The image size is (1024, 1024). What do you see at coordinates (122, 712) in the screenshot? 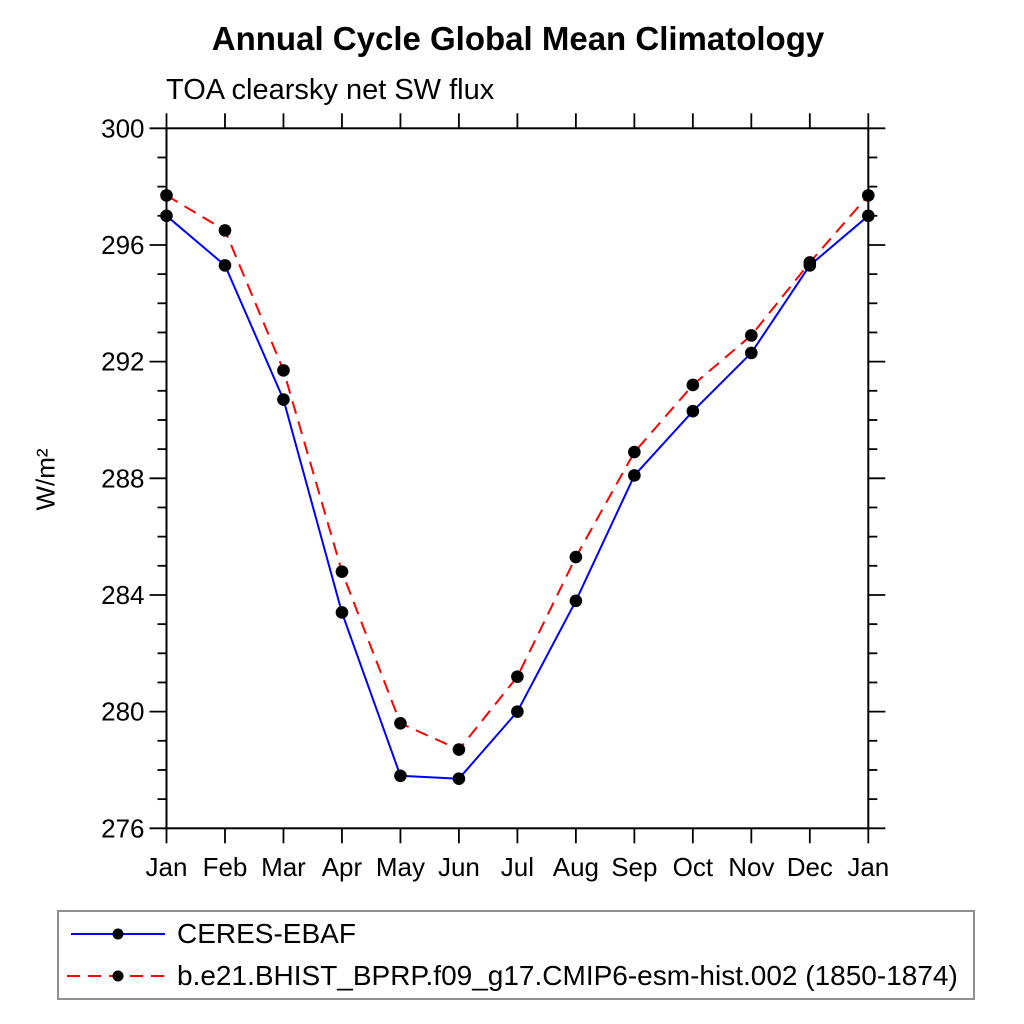
I see `y-tick-label: 280` at bounding box center [122, 712].